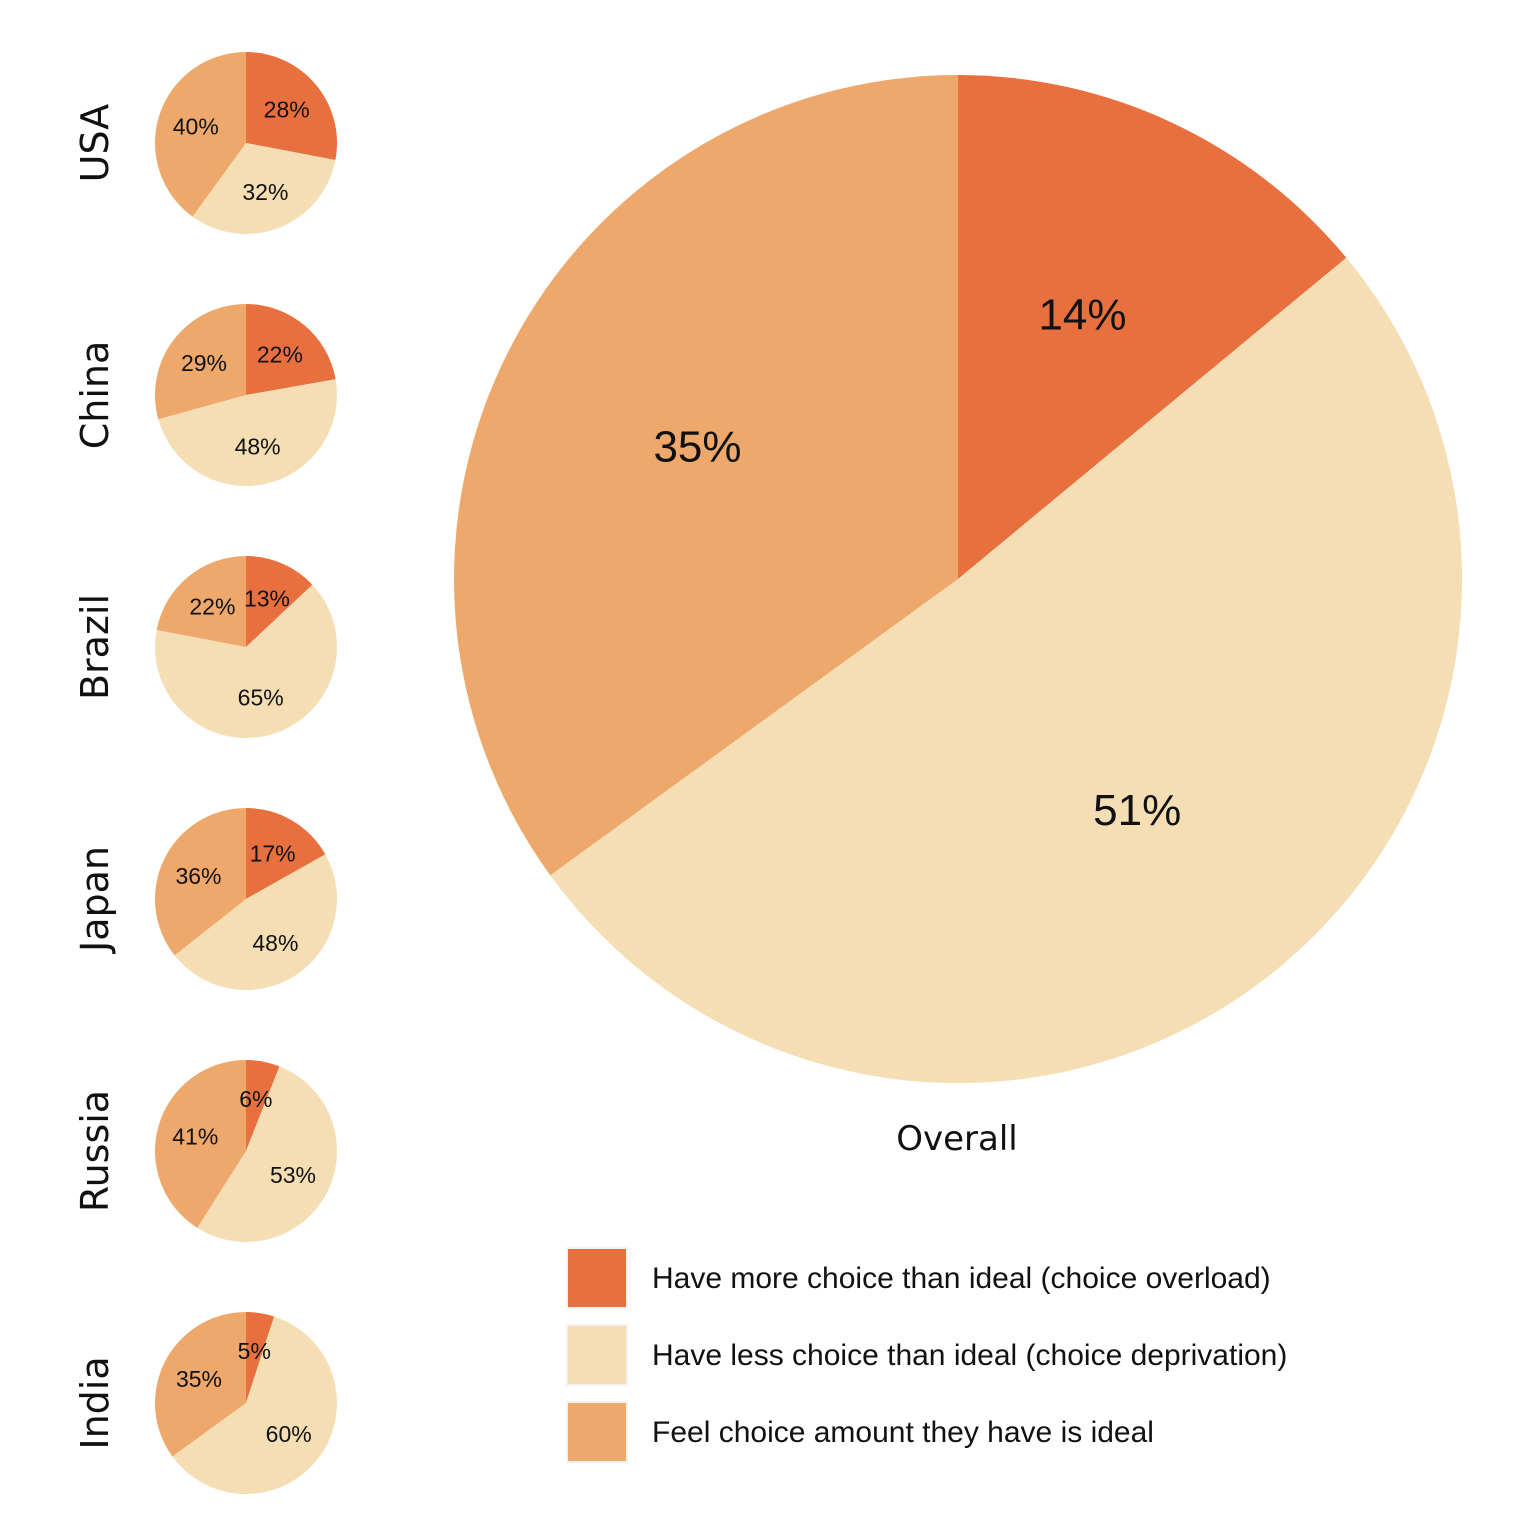 This screenshot has width=1536, height=1536. Describe the element at coordinates (255, 1099) in the screenshot. I see `pie-russia-label-overload: 6%` at that location.